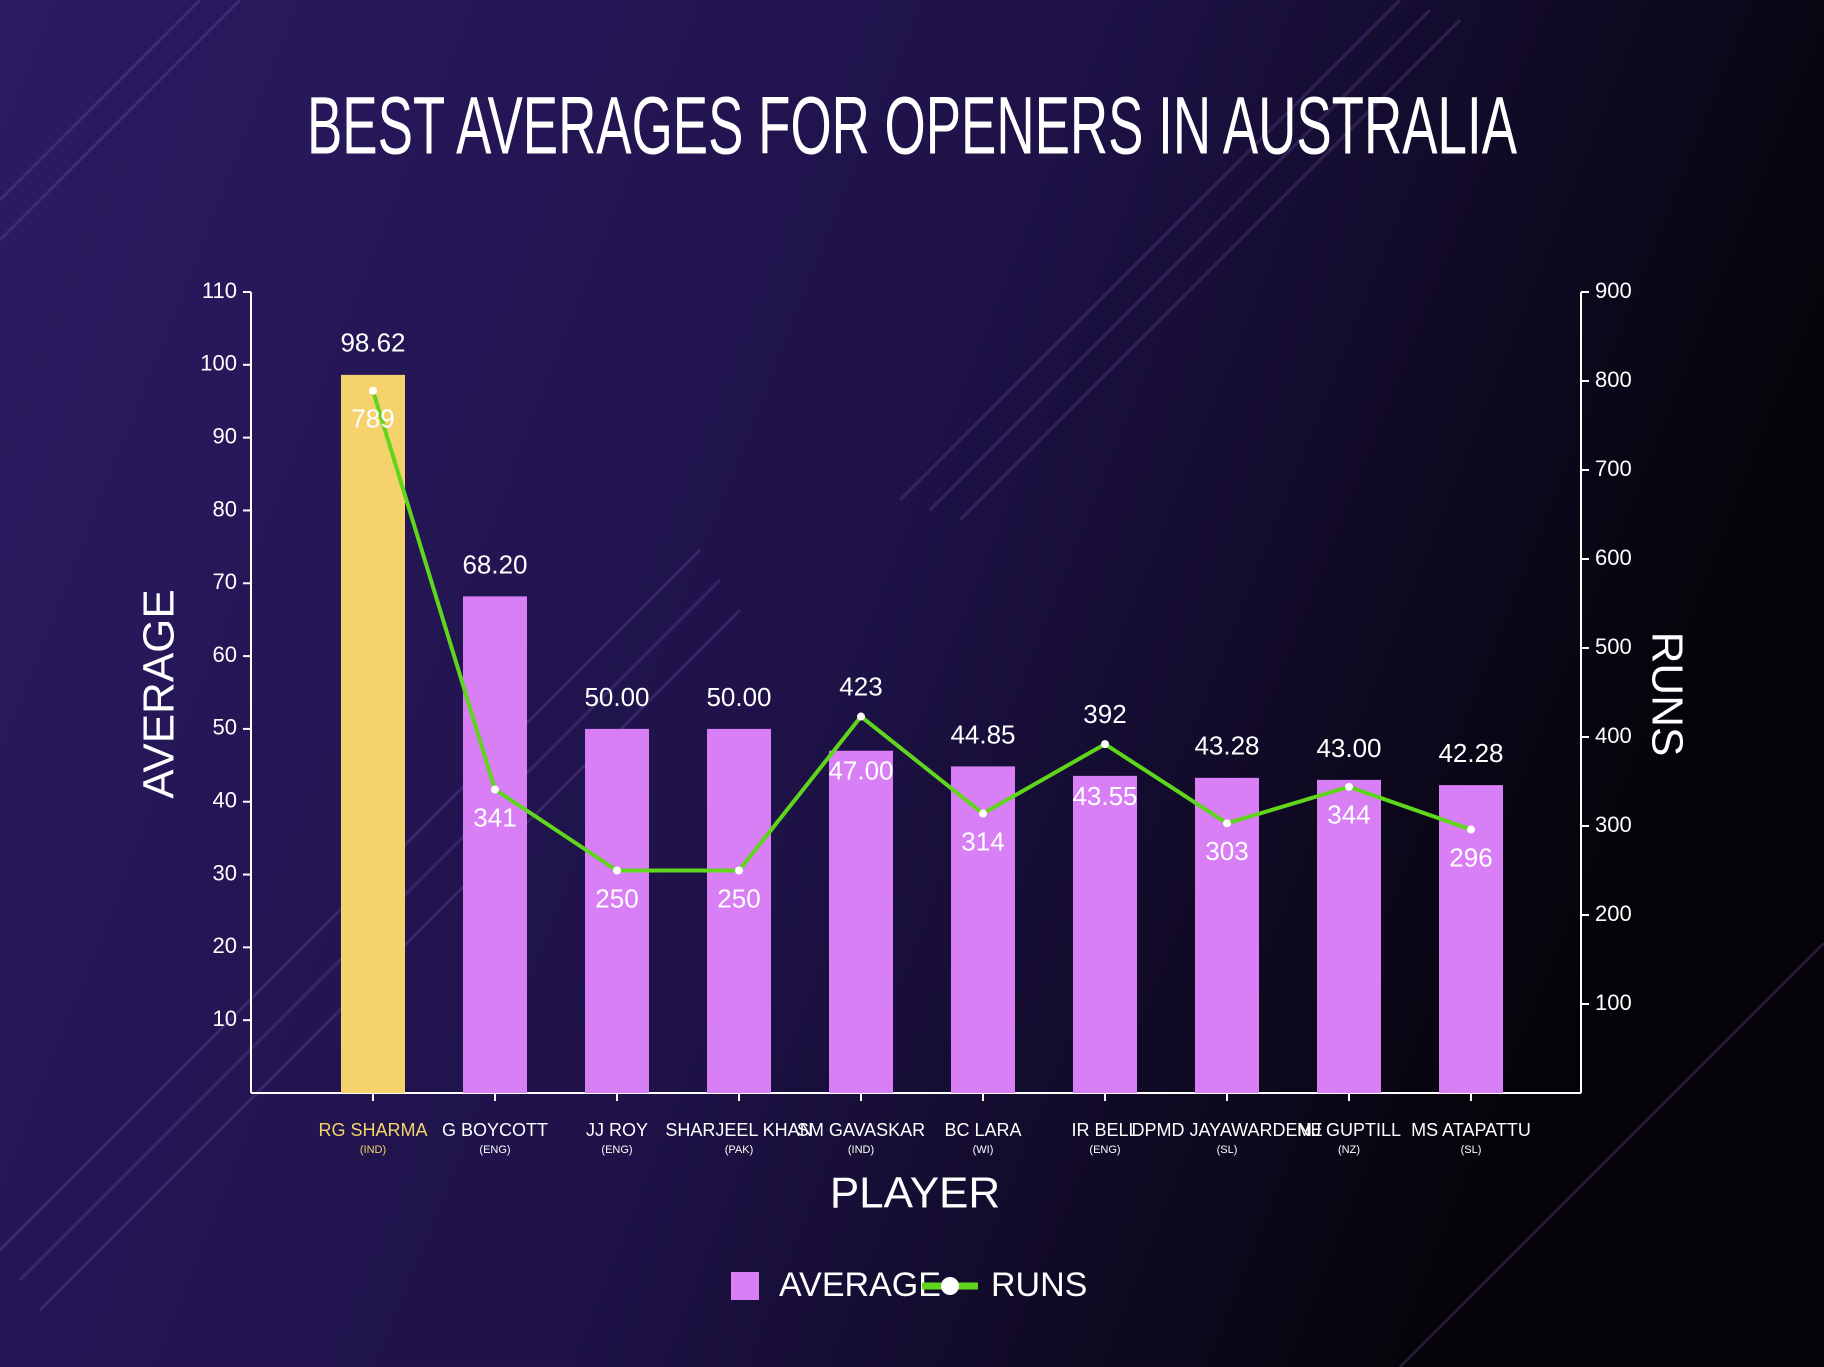 The width and height of the screenshot is (1824, 1367). I want to click on bar-value-label: 44.85, so click(982, 734).